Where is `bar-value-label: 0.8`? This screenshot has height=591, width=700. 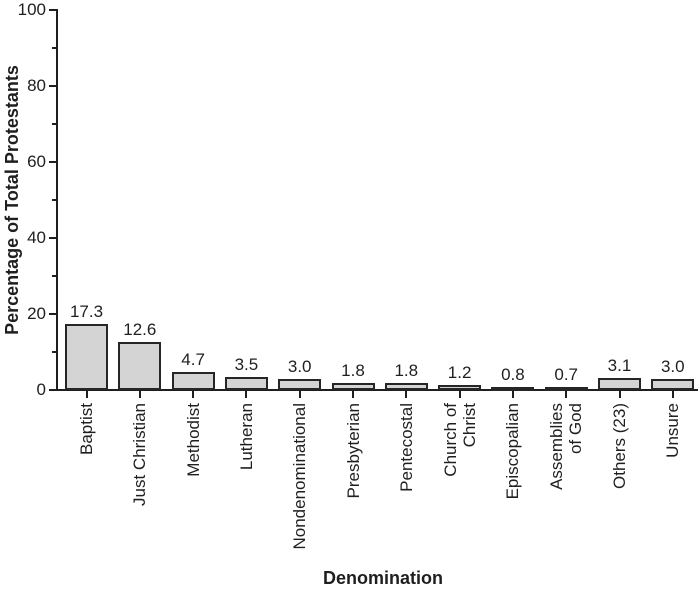 bar-value-label: 0.8 is located at coordinates (513, 374).